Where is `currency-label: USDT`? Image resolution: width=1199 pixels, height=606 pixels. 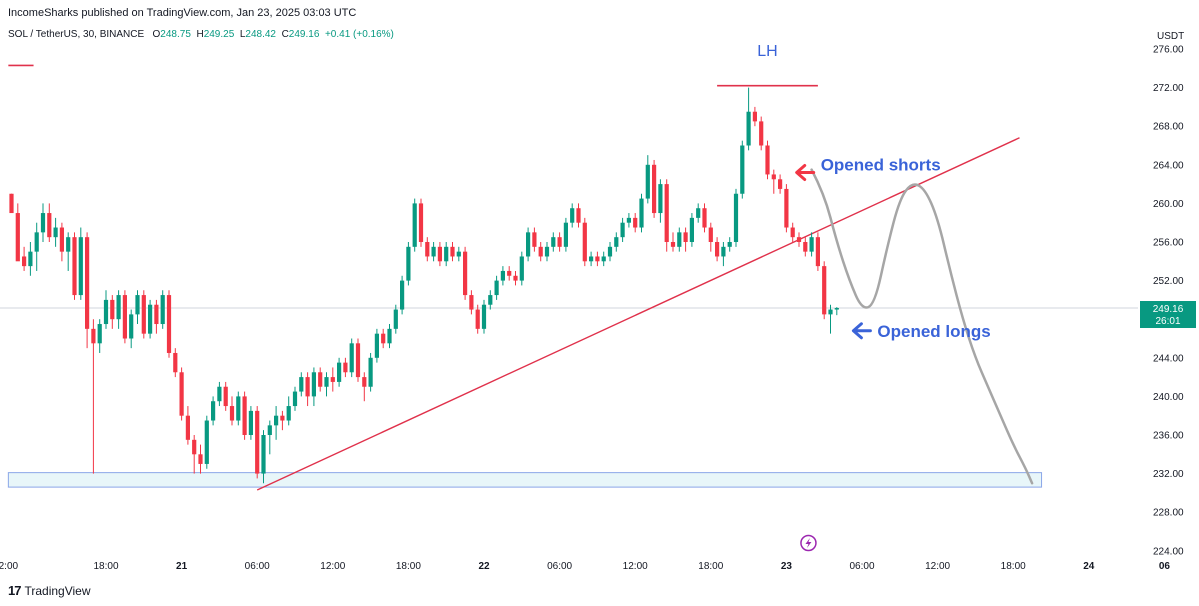 currency-label: USDT is located at coordinates (1170, 36).